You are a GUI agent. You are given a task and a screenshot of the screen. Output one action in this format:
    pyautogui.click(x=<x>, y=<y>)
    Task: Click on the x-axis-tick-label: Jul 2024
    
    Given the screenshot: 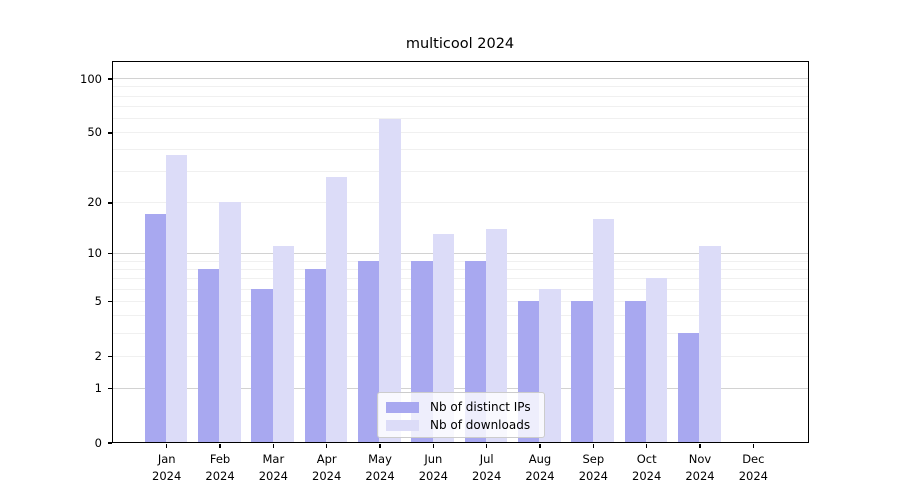 What is the action you would take?
    pyautogui.click(x=487, y=467)
    